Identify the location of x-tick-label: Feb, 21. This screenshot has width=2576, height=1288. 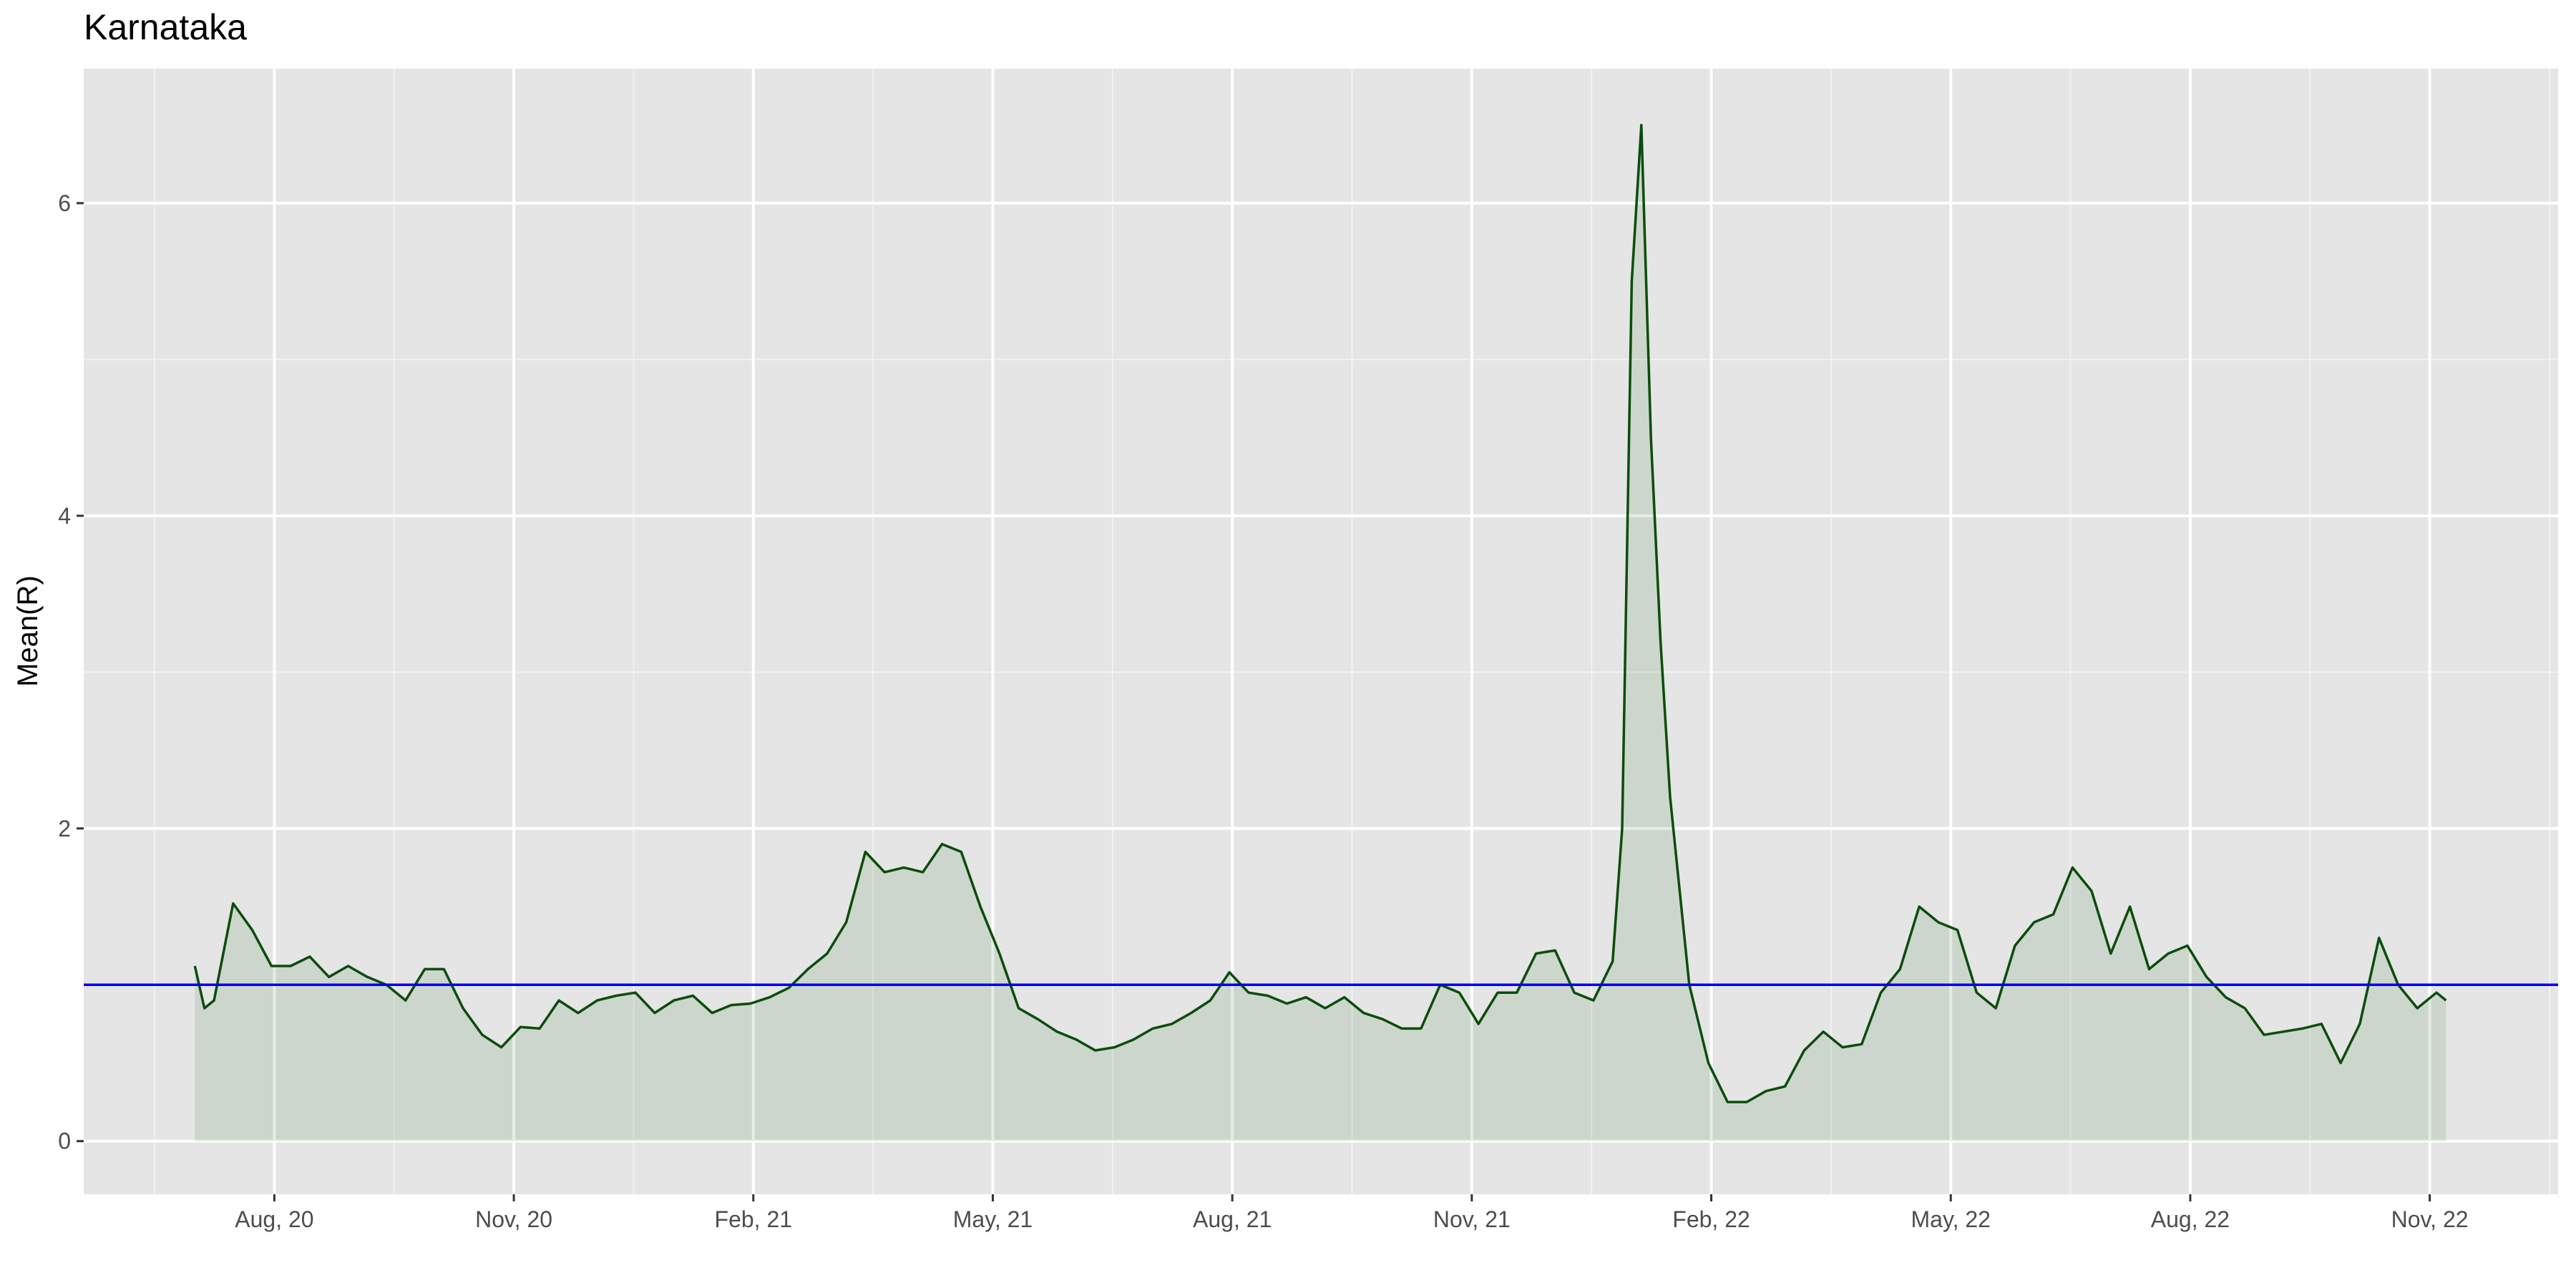
(754, 1219).